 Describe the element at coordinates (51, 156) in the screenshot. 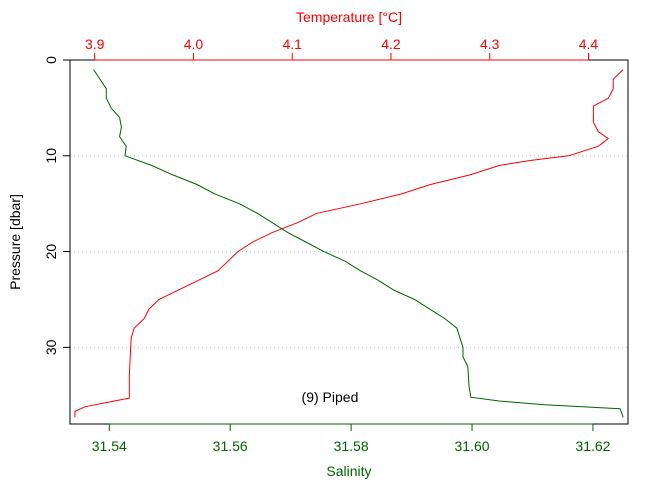

I see `y-tick-label: 10` at that location.